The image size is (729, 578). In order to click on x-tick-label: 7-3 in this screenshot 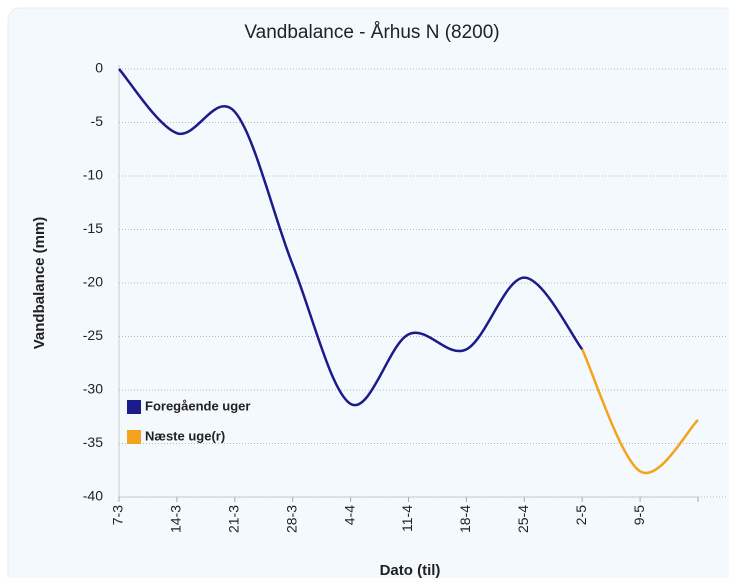, I will do `click(118, 515)`.